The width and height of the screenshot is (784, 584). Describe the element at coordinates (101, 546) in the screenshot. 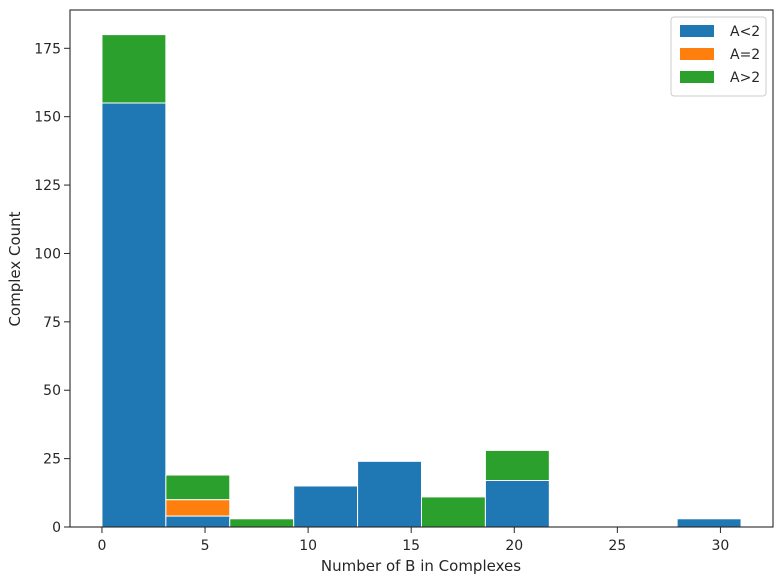

I see `x-tick-label: 0` at that location.